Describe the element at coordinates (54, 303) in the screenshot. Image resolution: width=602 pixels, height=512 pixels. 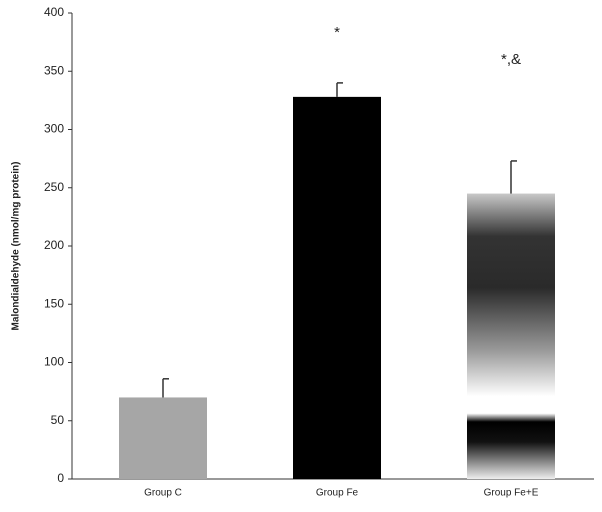
I see `y-tick-label: 150` at that location.